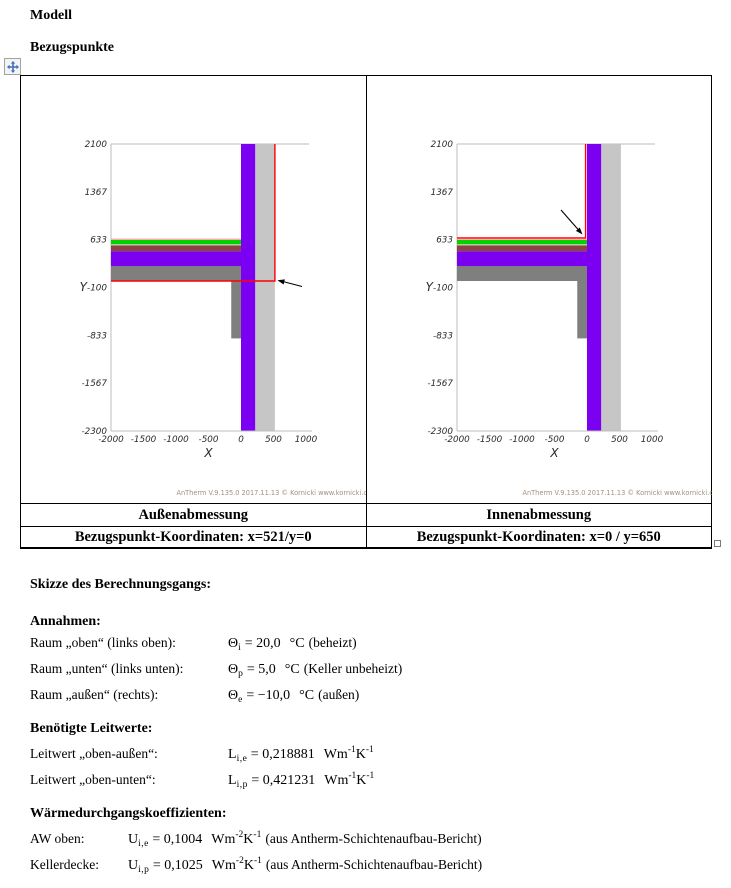  What do you see at coordinates (51, 15) in the screenshot?
I see `page-title: Modell` at bounding box center [51, 15].